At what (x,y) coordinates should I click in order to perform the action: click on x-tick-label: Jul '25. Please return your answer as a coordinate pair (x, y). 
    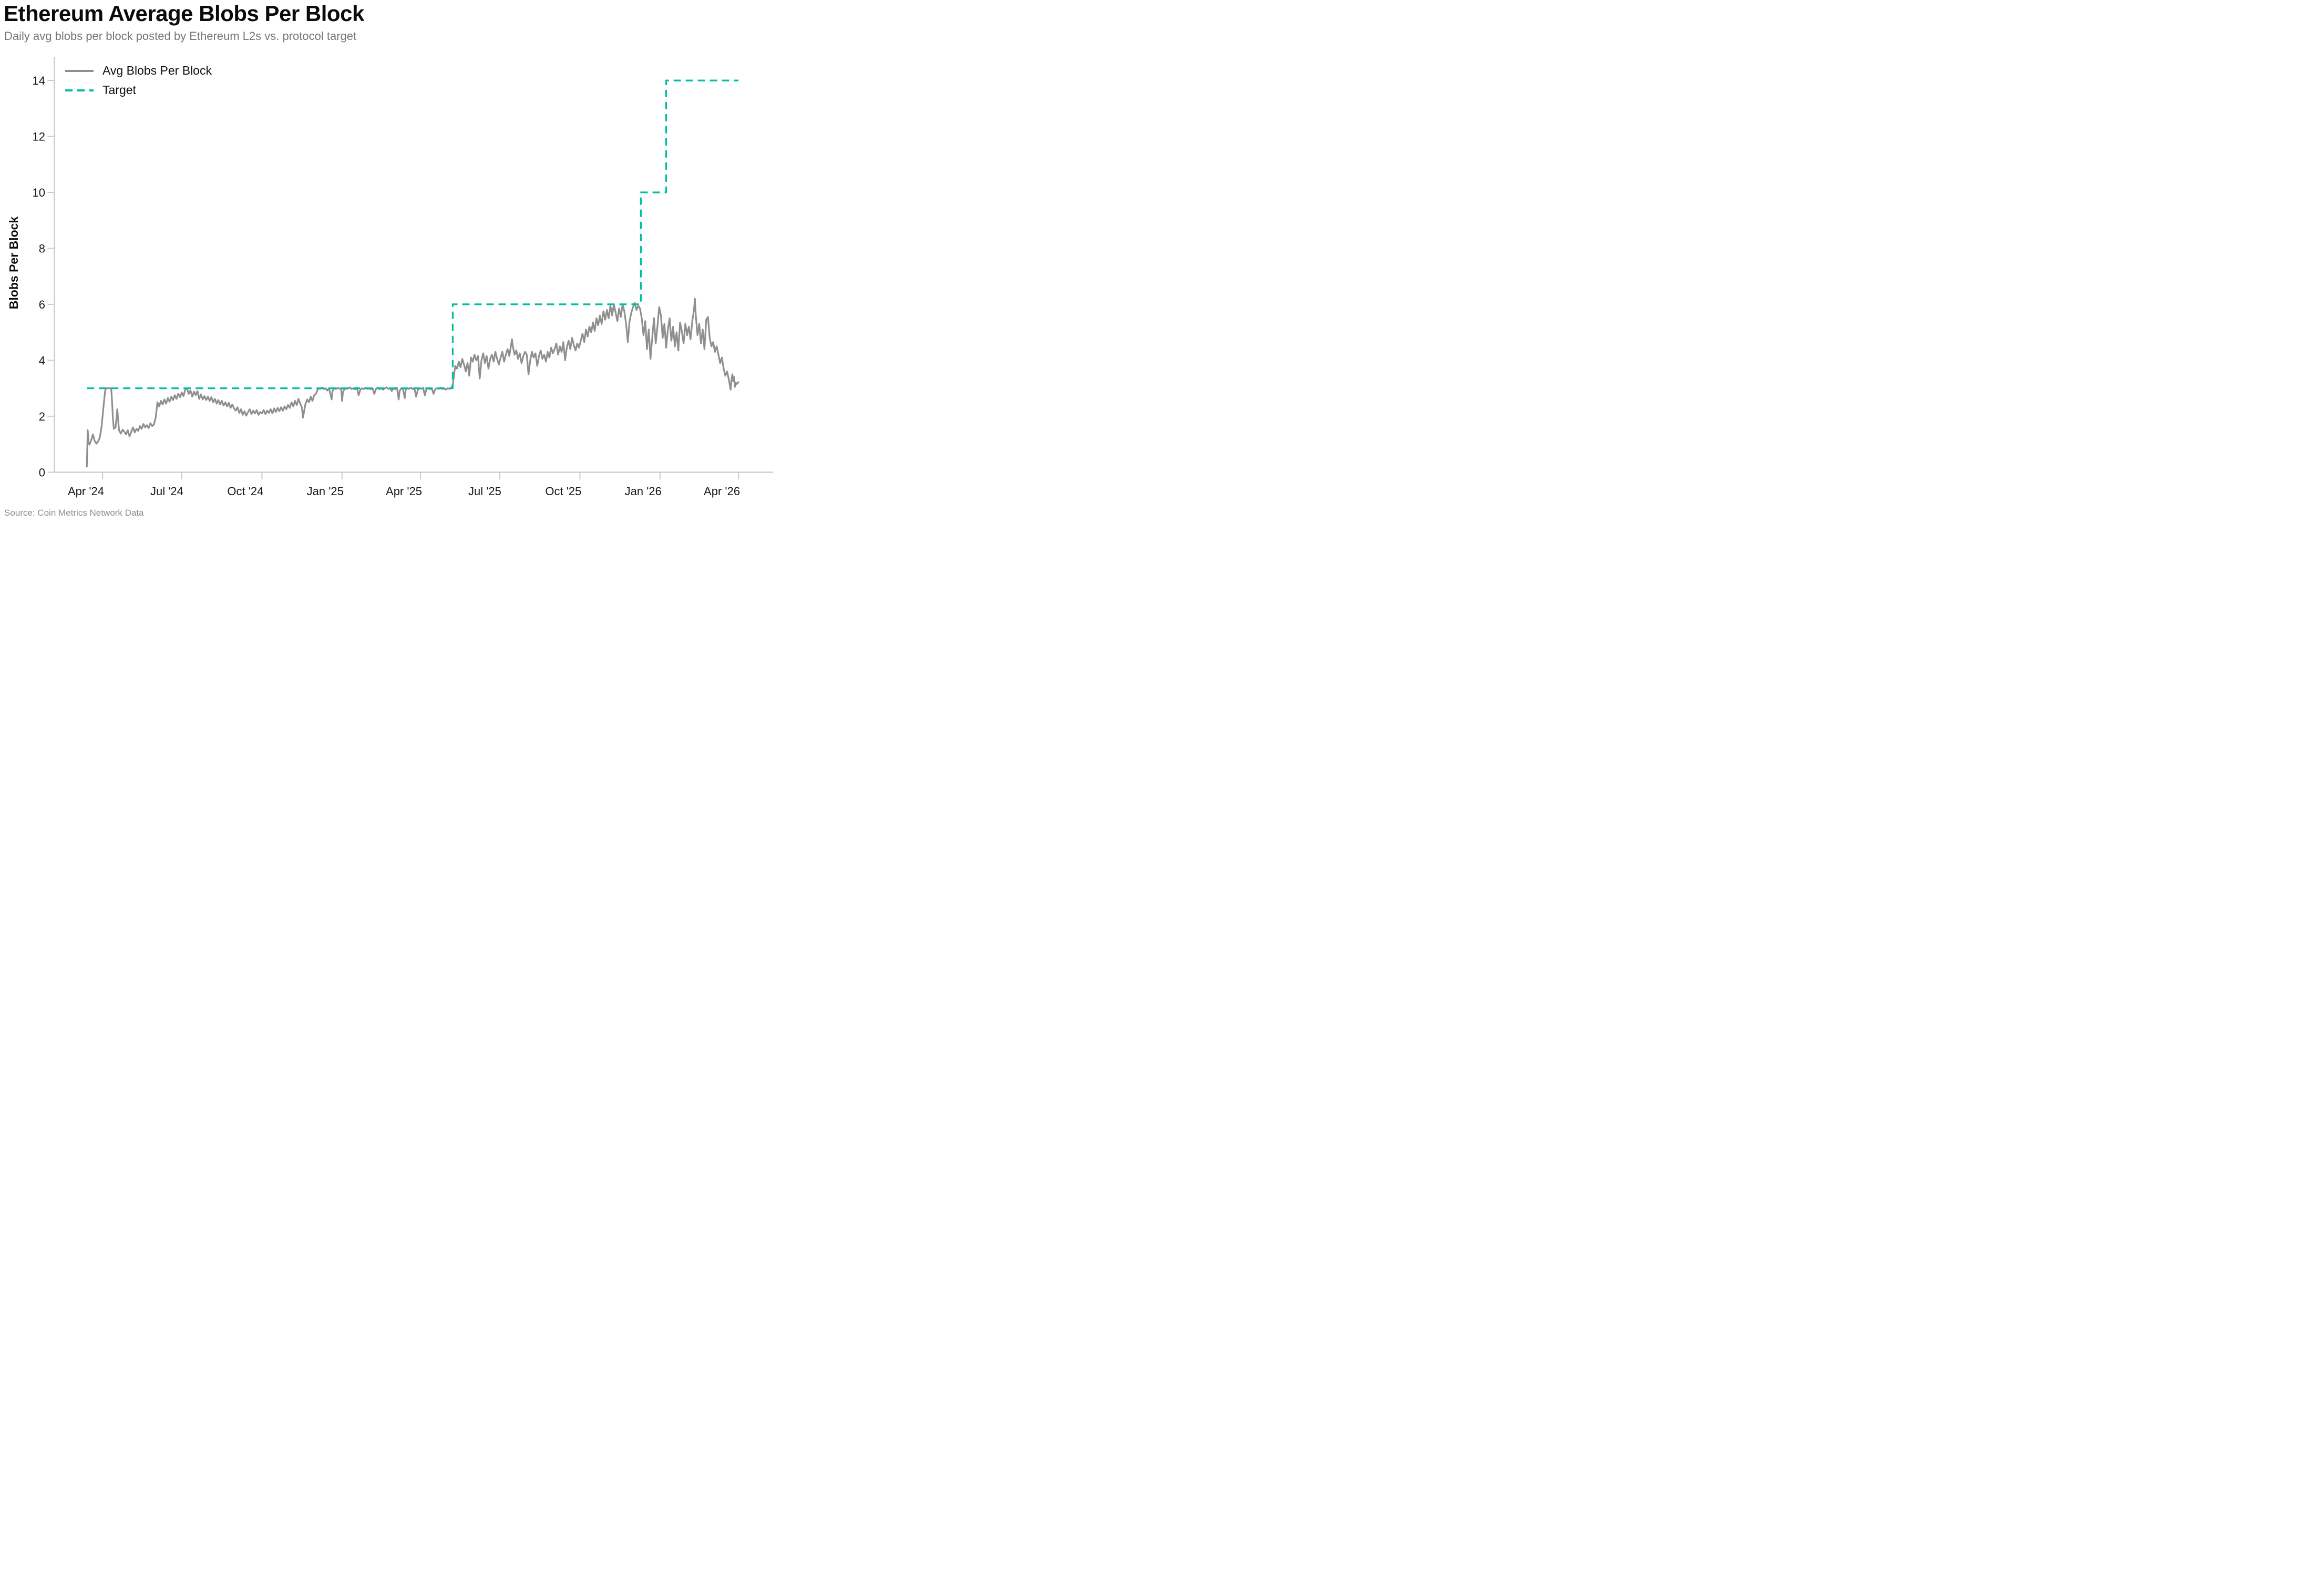
    Looking at the image, I should click on (485, 491).